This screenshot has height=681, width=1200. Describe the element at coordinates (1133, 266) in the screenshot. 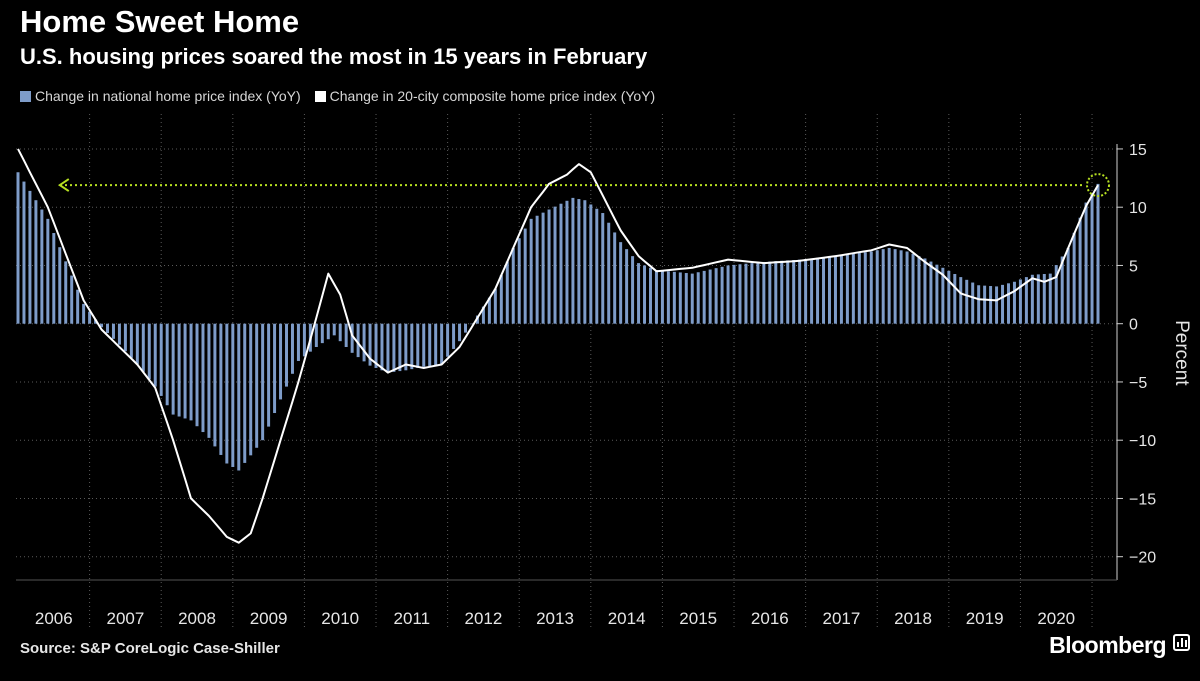

I see `y-tick-label: 5` at that location.